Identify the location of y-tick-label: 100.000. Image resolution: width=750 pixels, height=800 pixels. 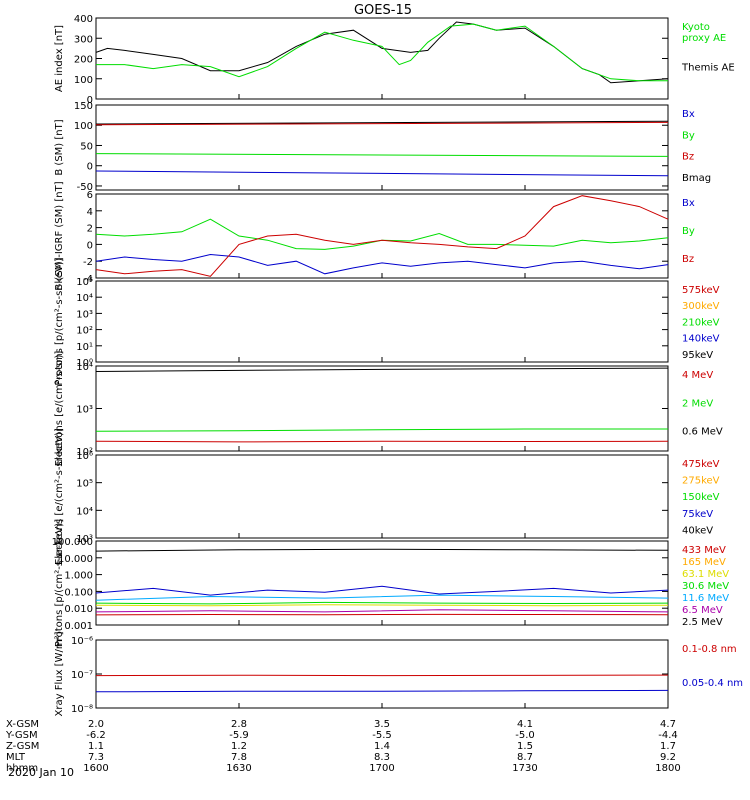
(72, 542).